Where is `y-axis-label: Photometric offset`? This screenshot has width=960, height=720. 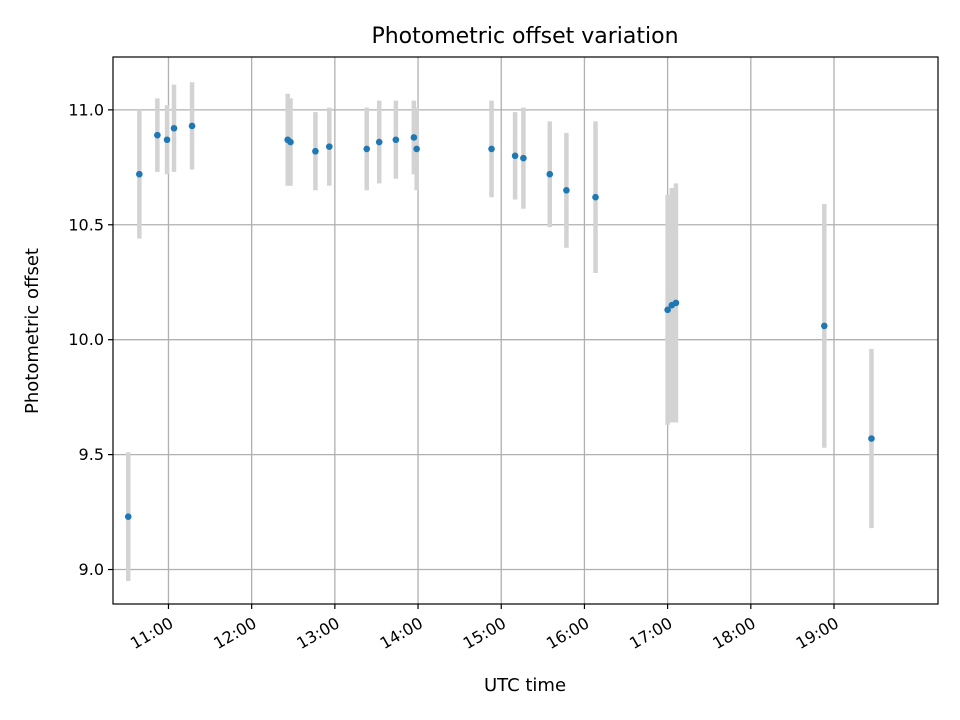
y-axis-label: Photometric offset is located at coordinates (32, 331).